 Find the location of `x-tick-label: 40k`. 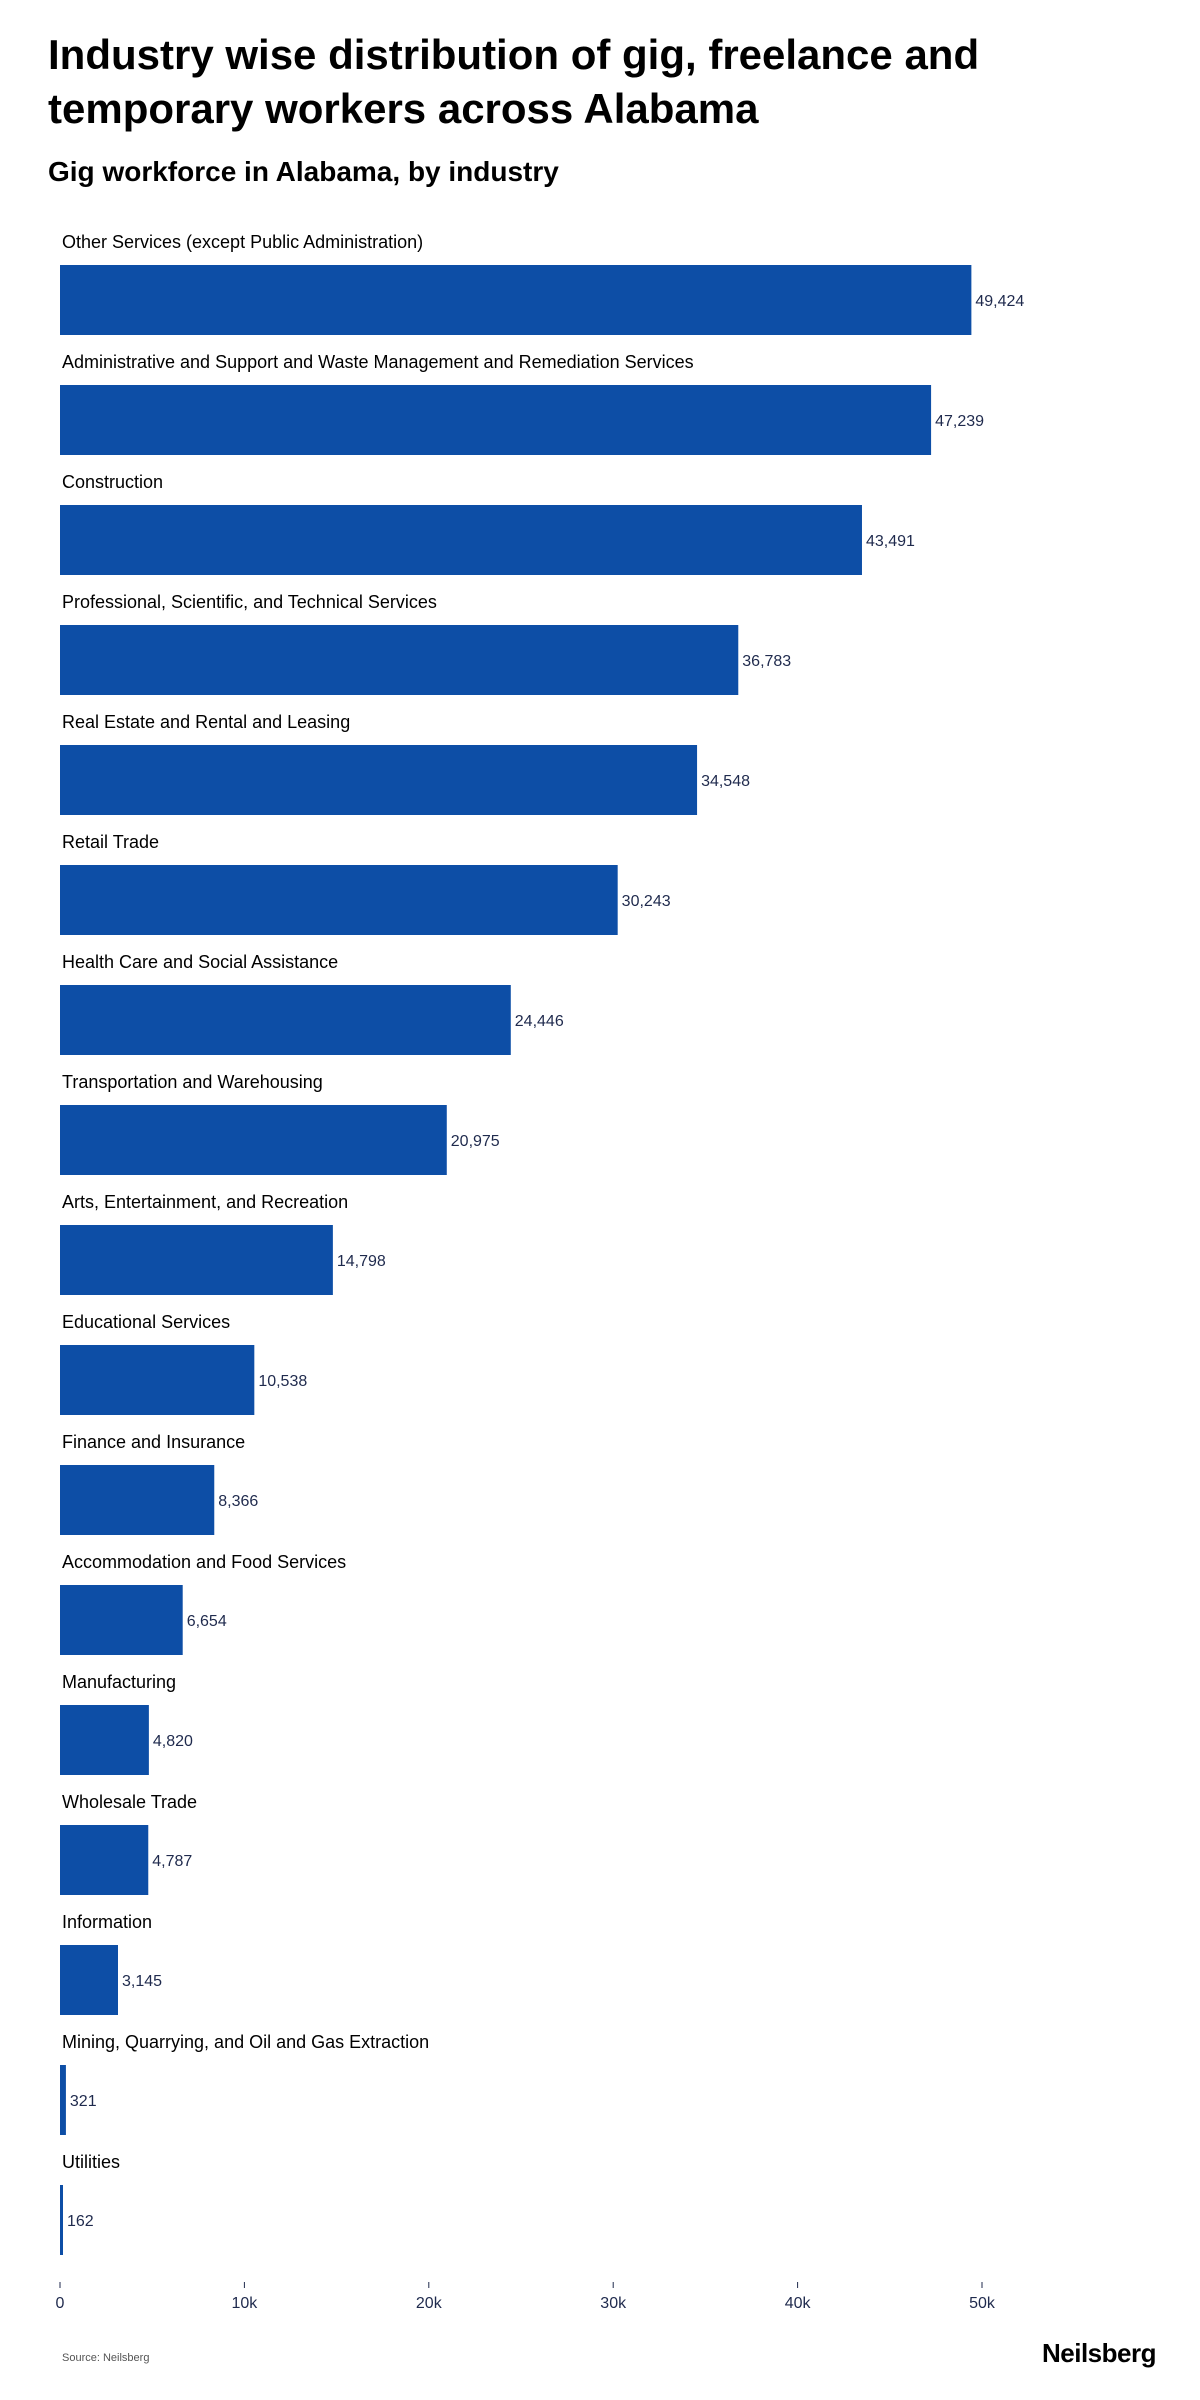

x-tick-label: 40k is located at coordinates (798, 2303).